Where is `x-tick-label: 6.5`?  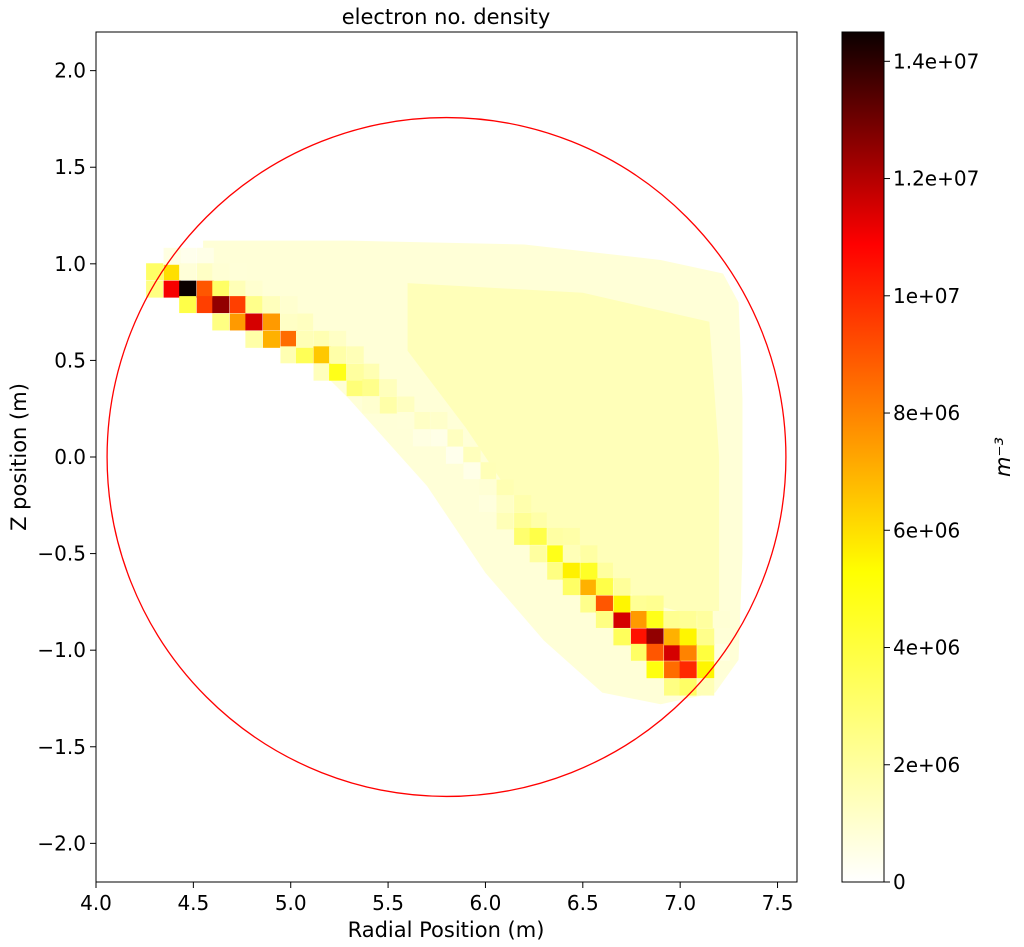
x-tick-label: 6.5 is located at coordinates (583, 903).